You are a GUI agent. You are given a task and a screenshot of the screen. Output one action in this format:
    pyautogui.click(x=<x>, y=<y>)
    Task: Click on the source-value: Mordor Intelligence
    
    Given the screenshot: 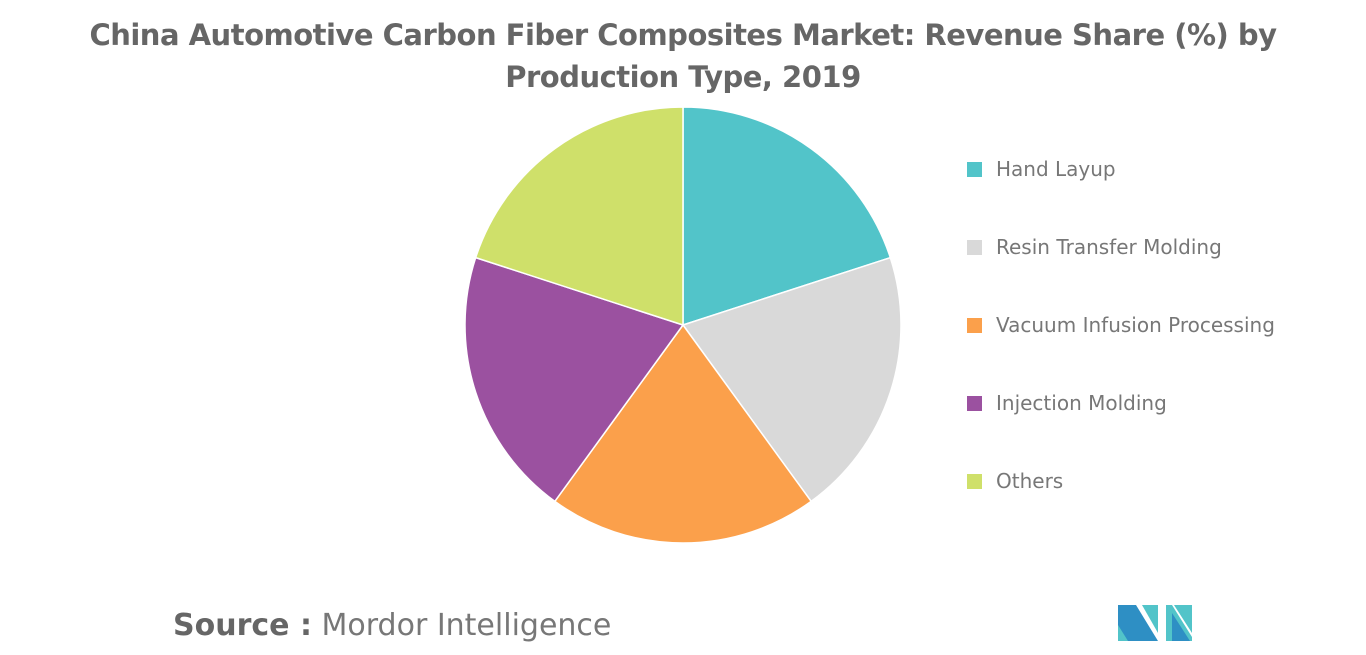 What is the action you would take?
    pyautogui.click(x=466, y=625)
    